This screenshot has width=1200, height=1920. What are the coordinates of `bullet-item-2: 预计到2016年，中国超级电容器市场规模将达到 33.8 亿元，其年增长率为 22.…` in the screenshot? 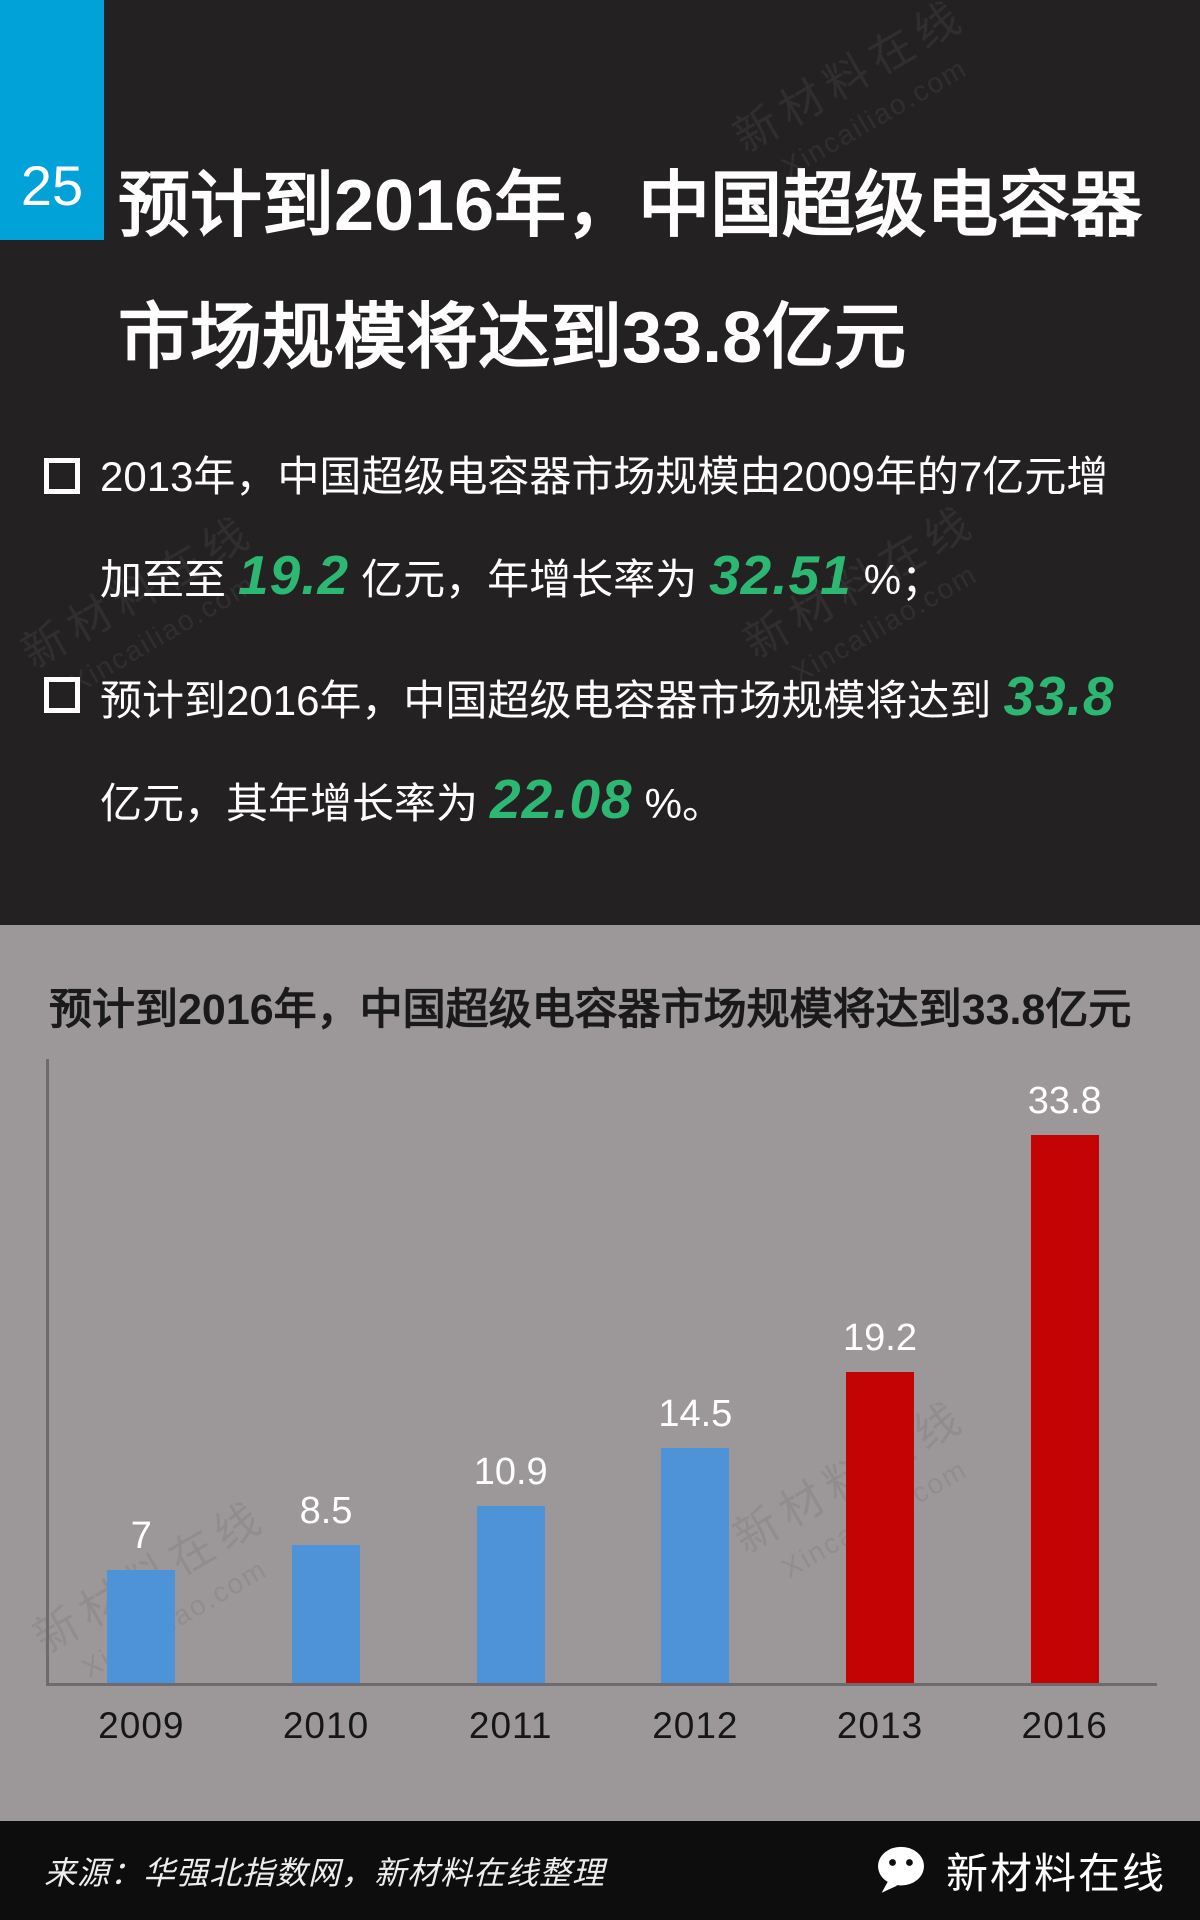 It's located at (609, 750).